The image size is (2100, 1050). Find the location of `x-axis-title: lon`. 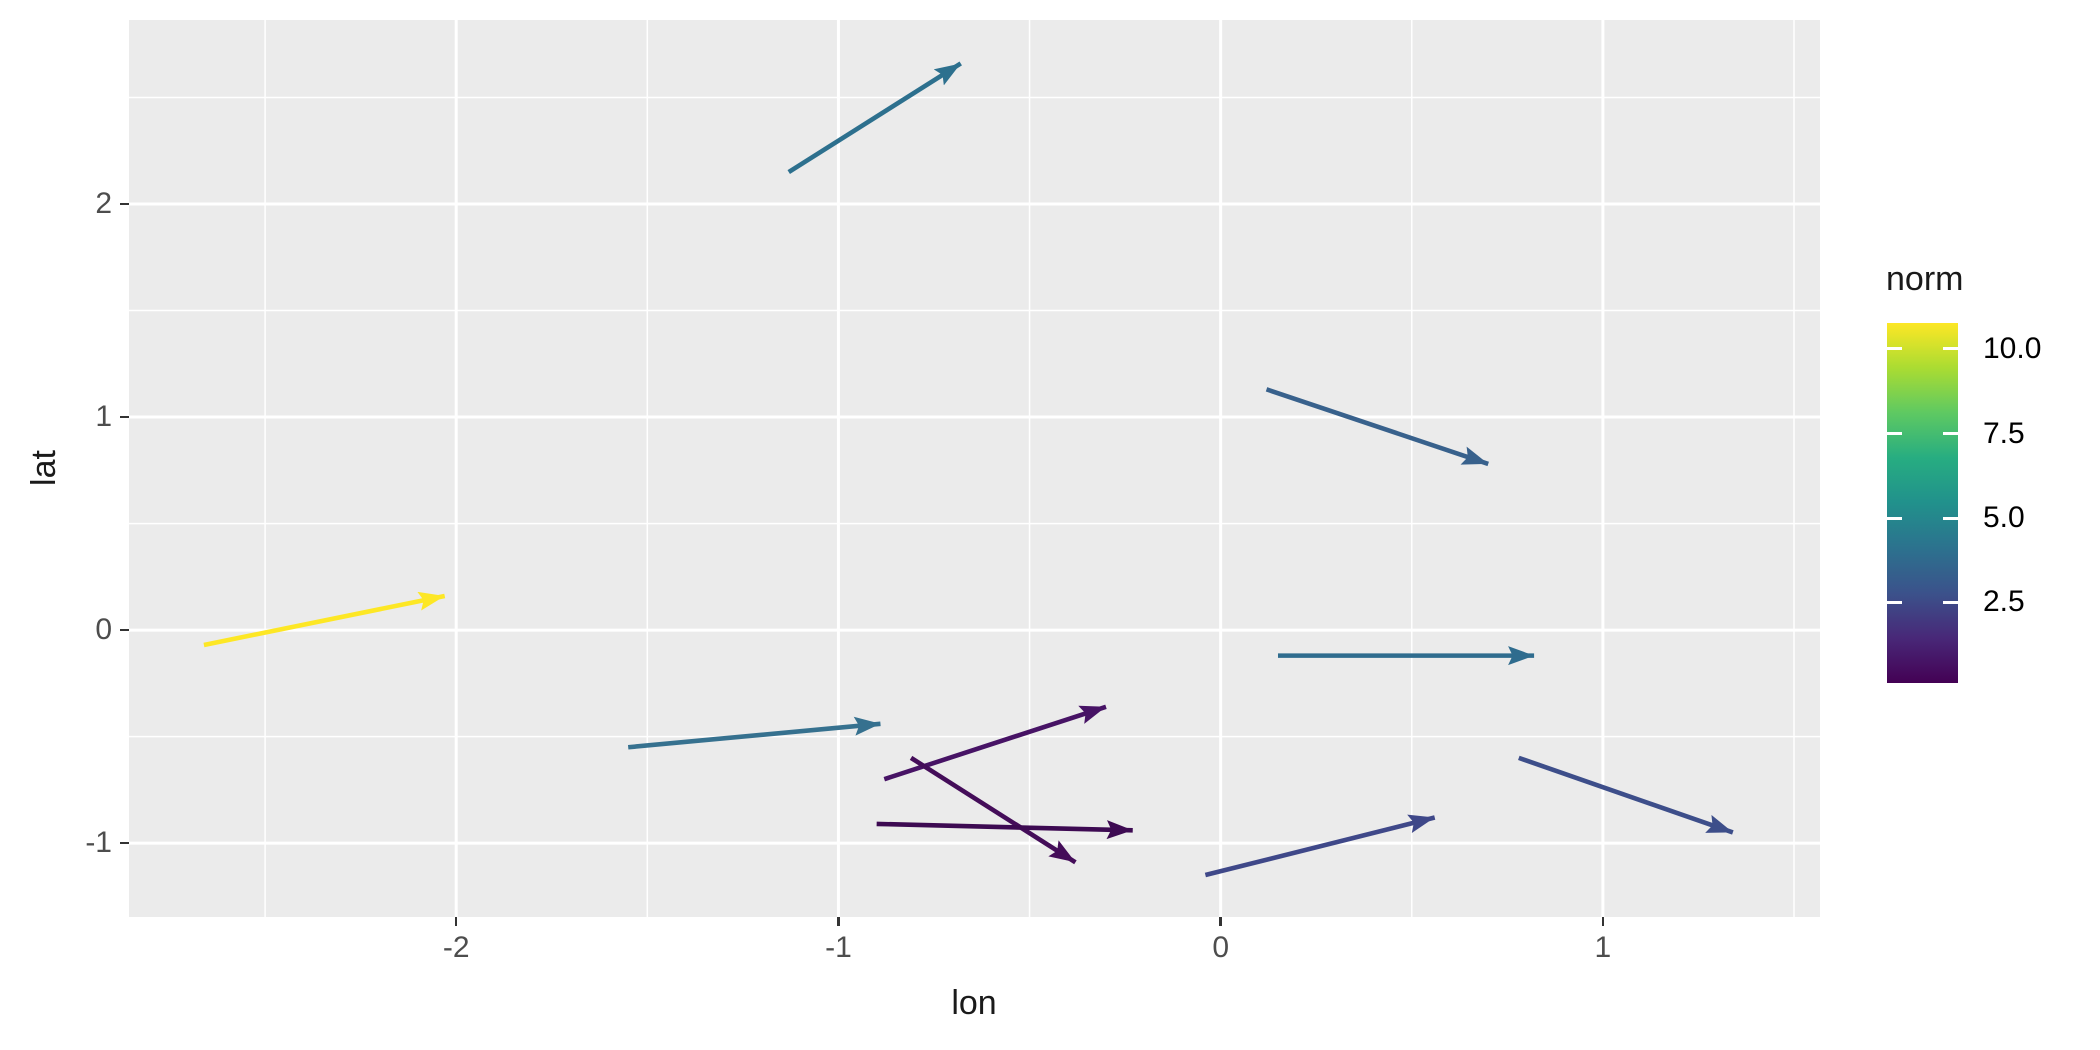

x-axis-title: lon is located at coordinates (974, 1003).